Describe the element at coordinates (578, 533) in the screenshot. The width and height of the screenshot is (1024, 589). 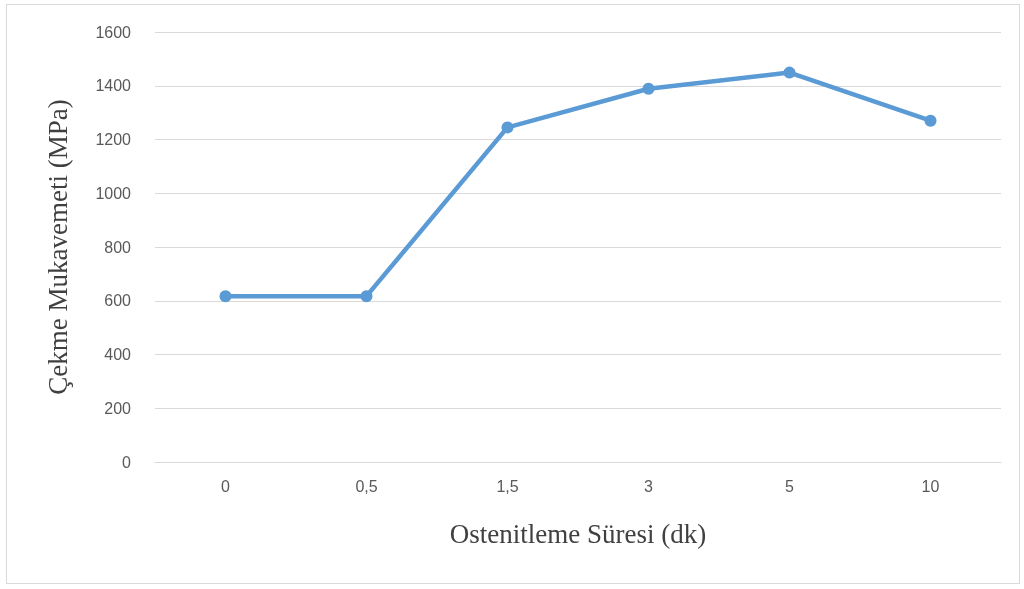
I see `x-axis-title: Ostenitleme Süresi (dk)` at that location.